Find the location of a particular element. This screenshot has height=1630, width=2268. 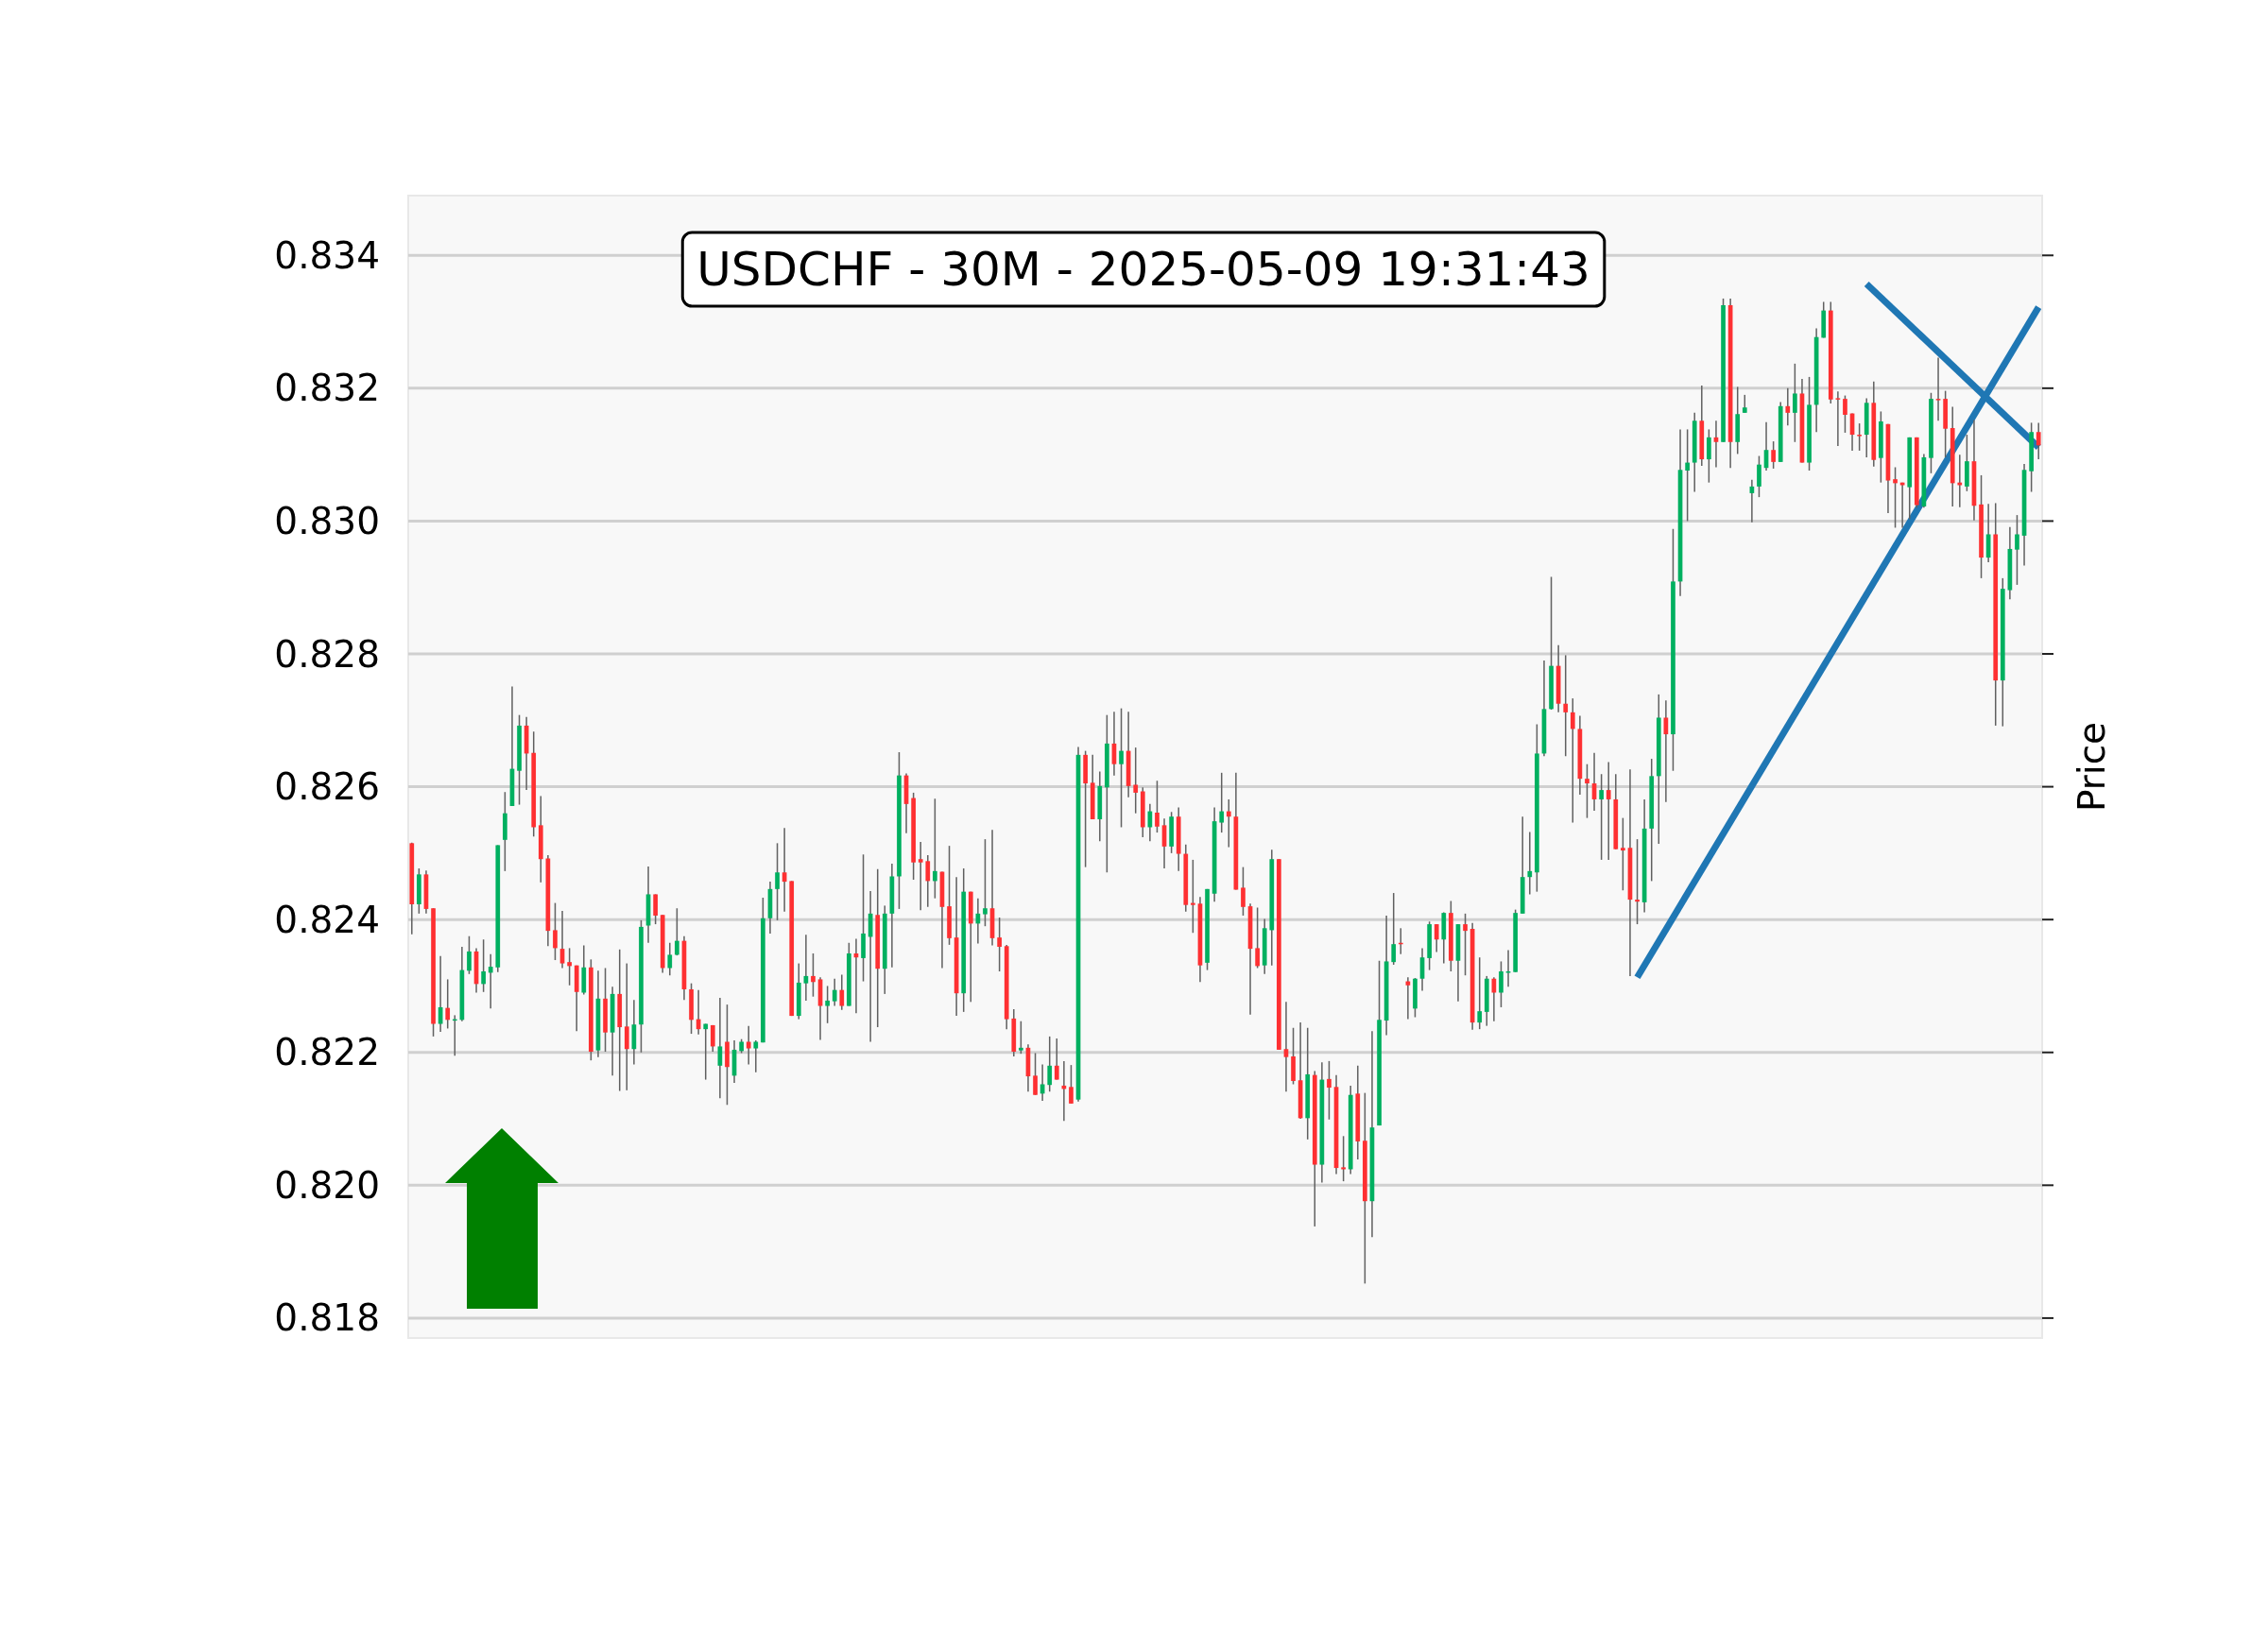

y-tick-label: 0.826 is located at coordinates (327, 787).